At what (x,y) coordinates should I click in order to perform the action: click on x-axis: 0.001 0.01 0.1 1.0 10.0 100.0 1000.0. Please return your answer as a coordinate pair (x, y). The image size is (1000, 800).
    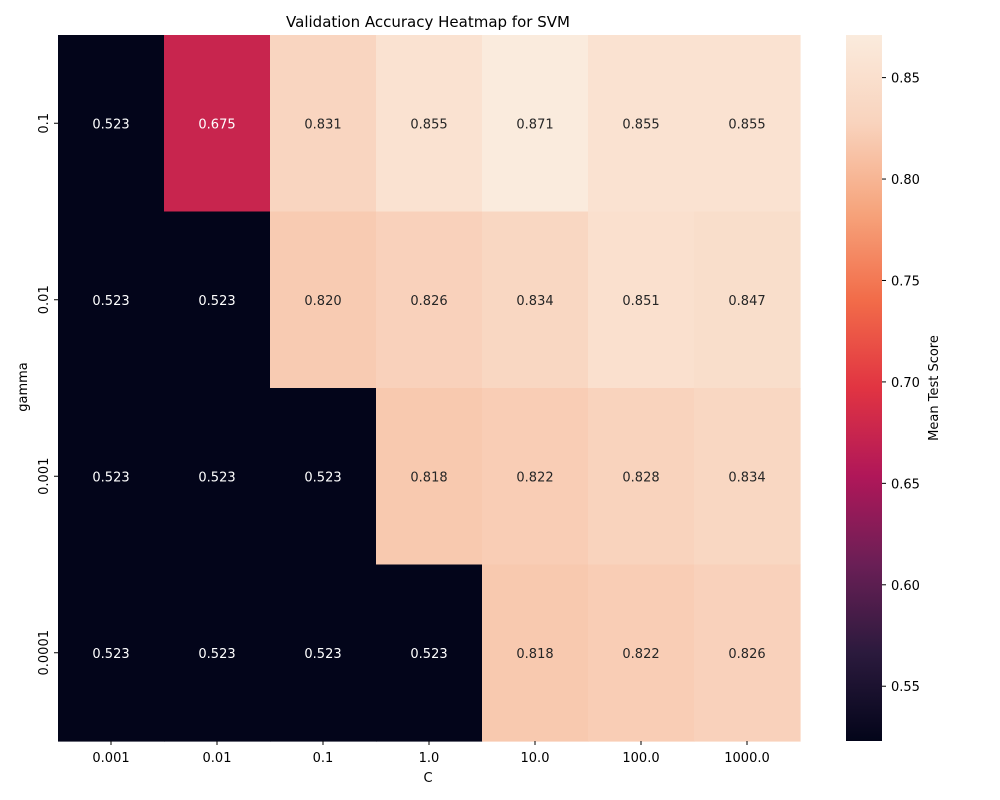
    Looking at the image, I should click on (431, 753).